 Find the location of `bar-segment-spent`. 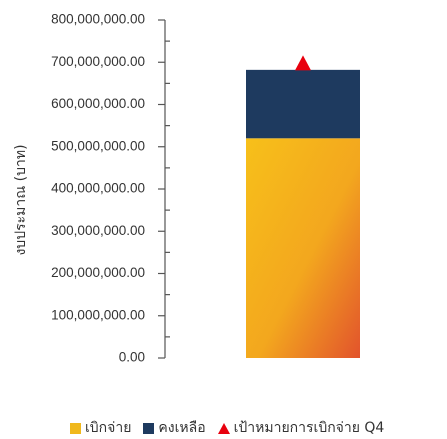

bar-segment-spent is located at coordinates (303, 248).